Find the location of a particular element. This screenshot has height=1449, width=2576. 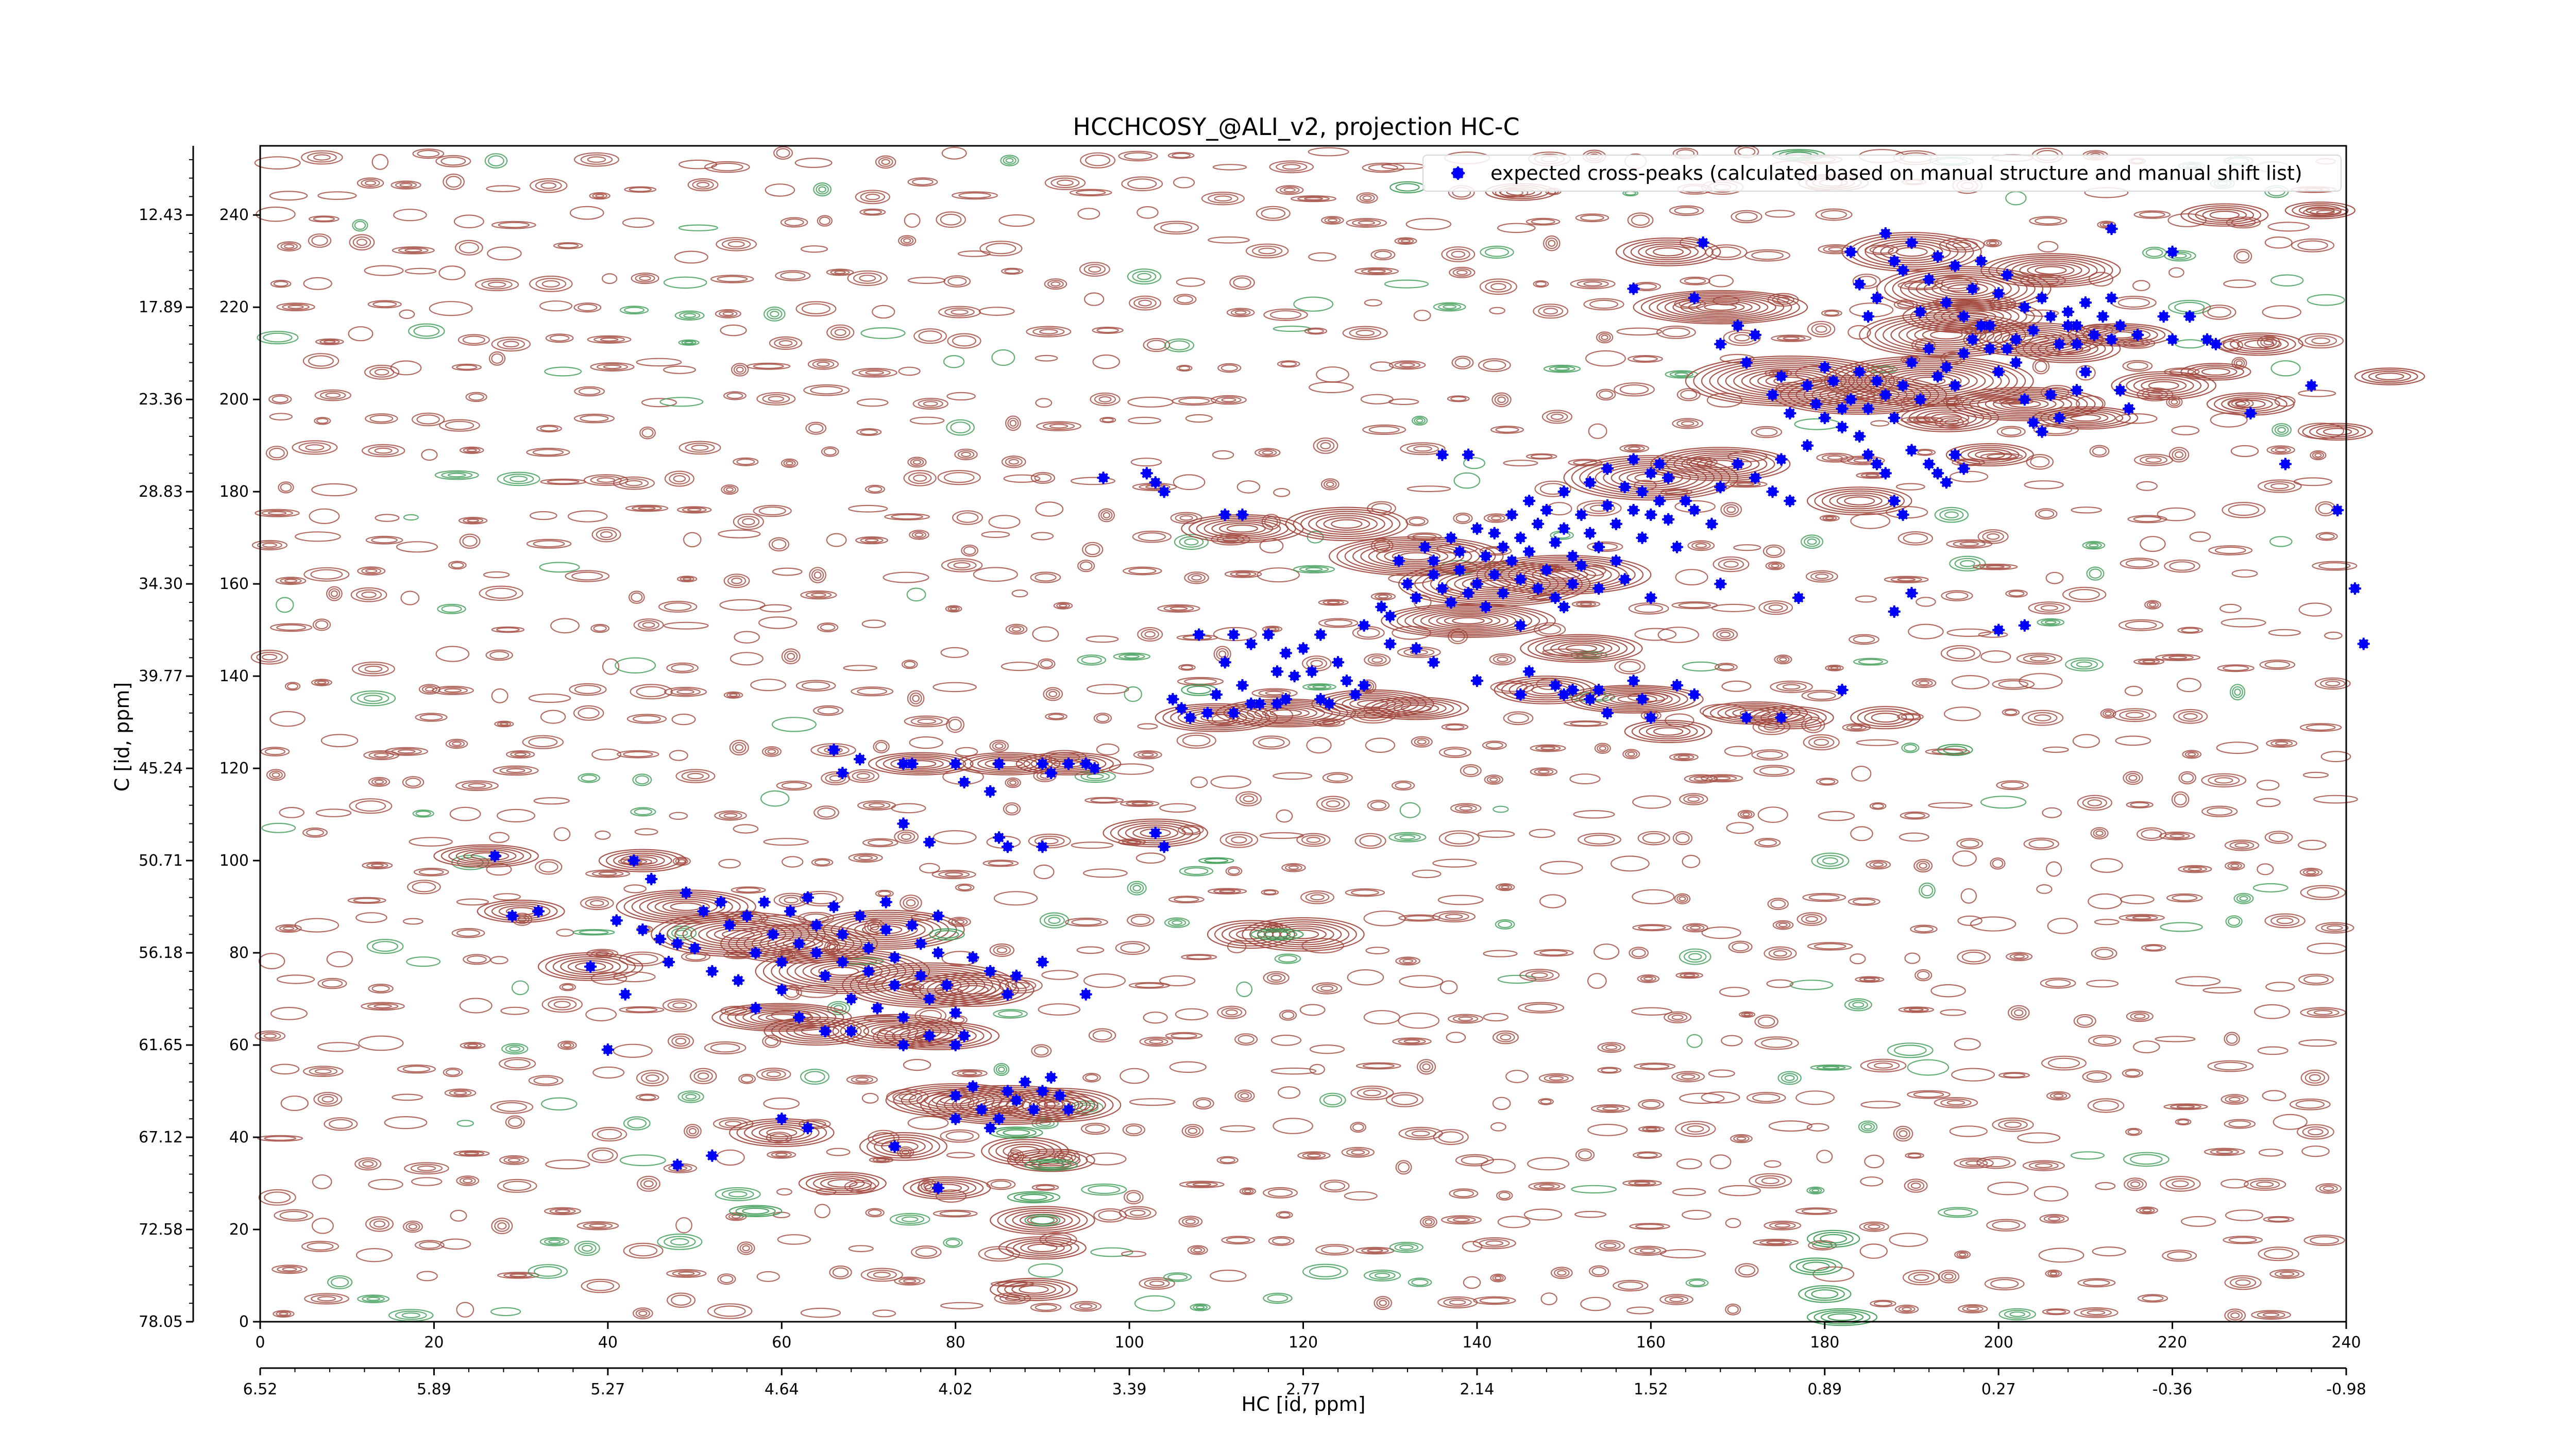

y-index-tick-label: 20 is located at coordinates (239, 1230).